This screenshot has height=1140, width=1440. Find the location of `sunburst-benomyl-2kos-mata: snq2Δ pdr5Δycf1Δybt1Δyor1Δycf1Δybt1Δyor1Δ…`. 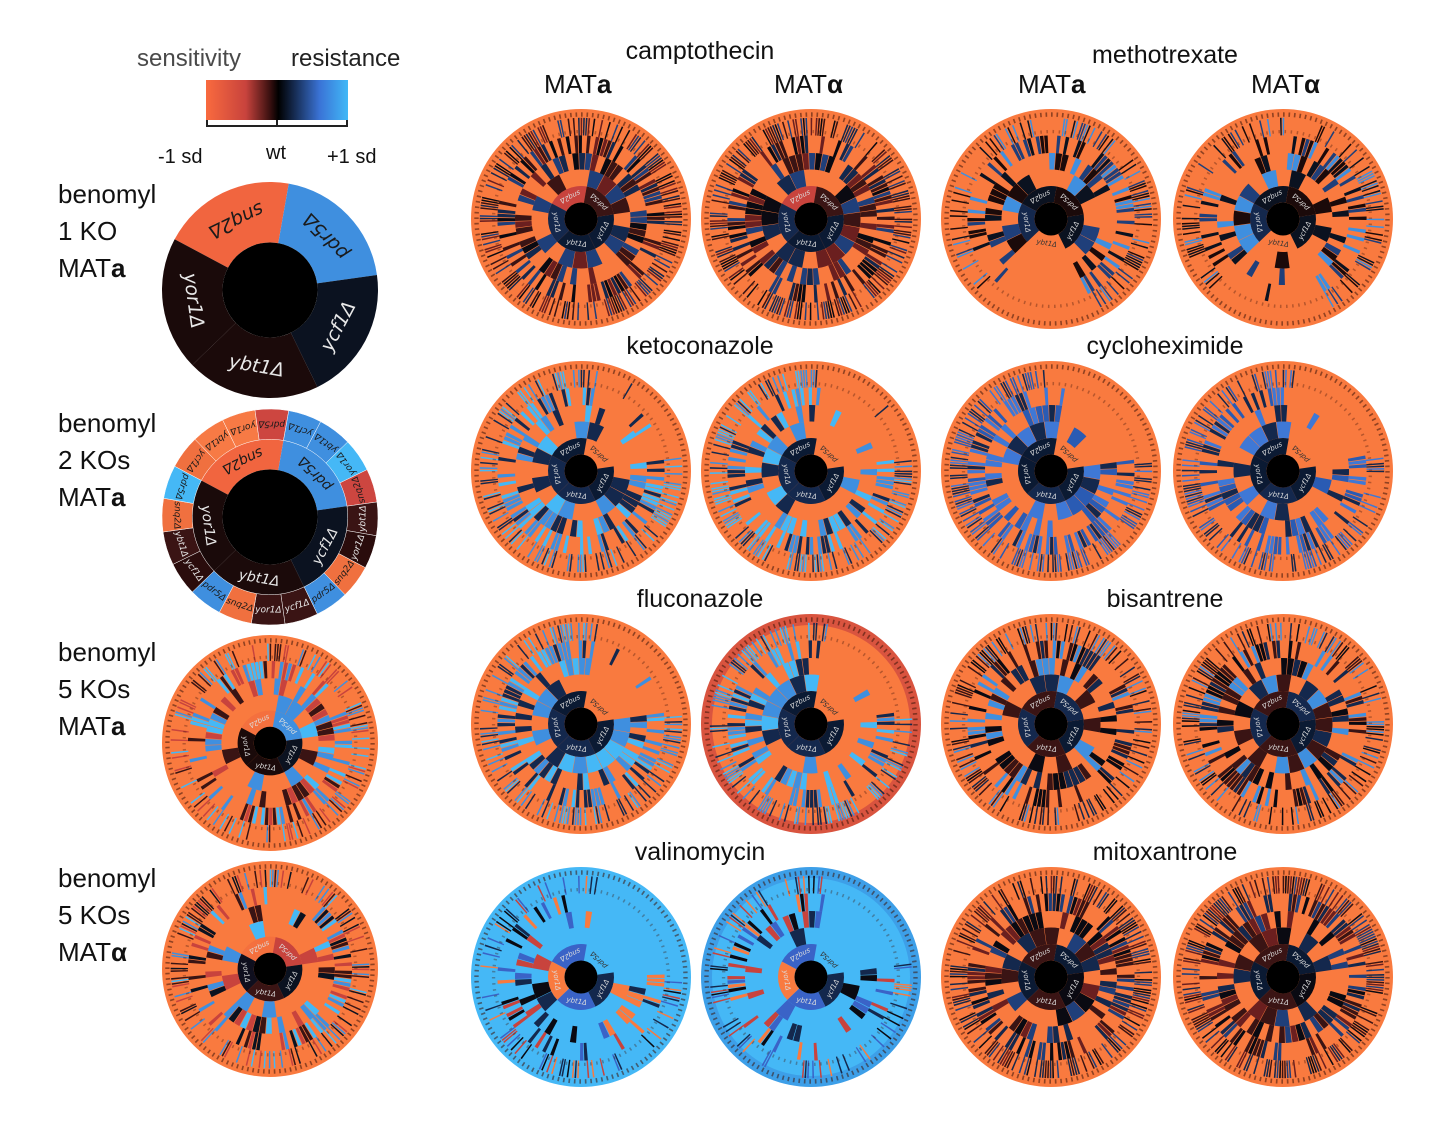

sunburst-benomyl-2kos-mata: snq2Δ pdr5Δycf1Δybt1Δyor1Δycf1Δybt1Δyor1Δ… is located at coordinates (270, 517).